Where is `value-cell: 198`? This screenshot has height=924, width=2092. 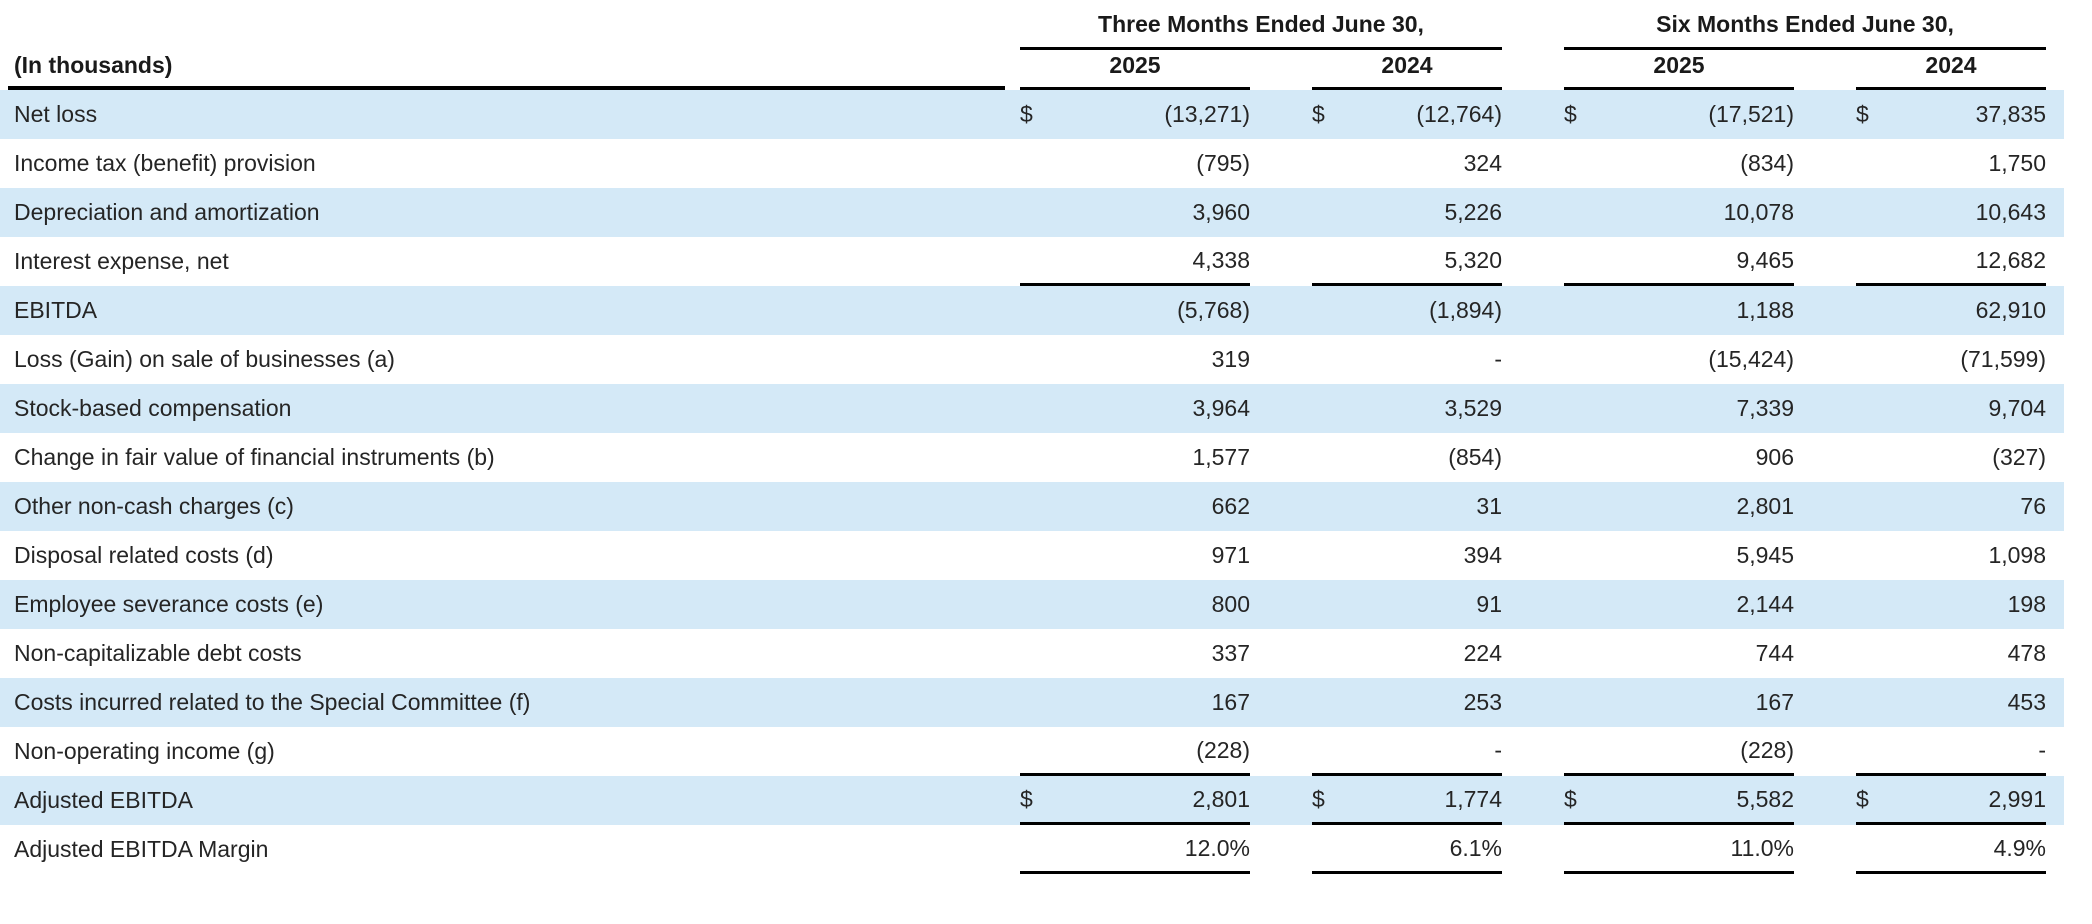
value-cell: 198 is located at coordinates (1951, 604).